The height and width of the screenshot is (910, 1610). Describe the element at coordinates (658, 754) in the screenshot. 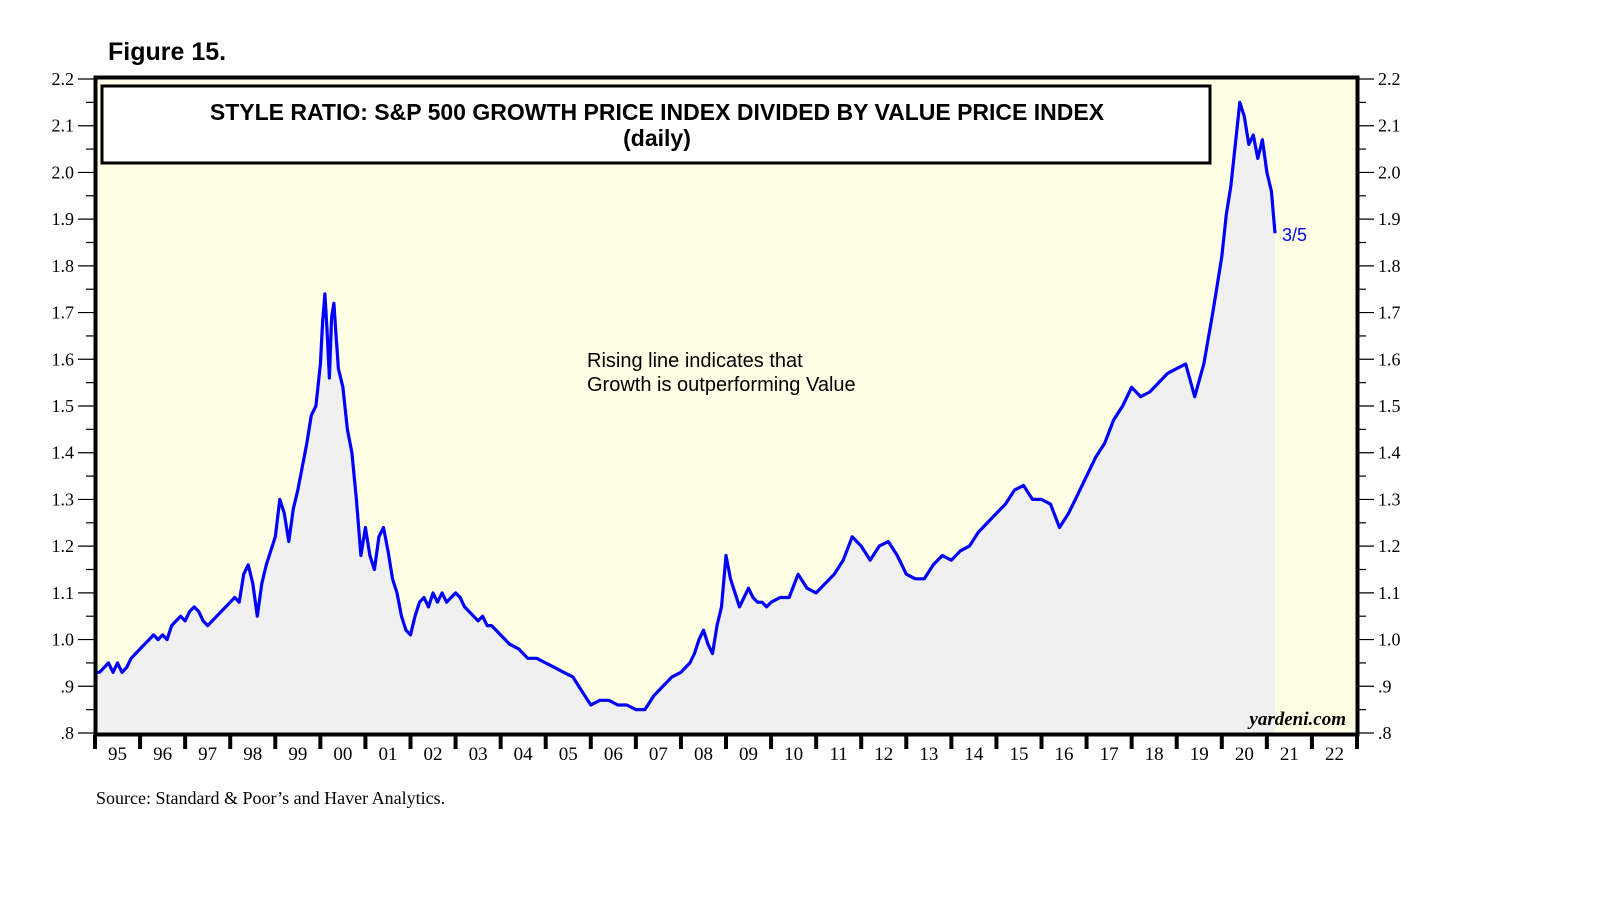

I see `x-tick-label: 07` at that location.